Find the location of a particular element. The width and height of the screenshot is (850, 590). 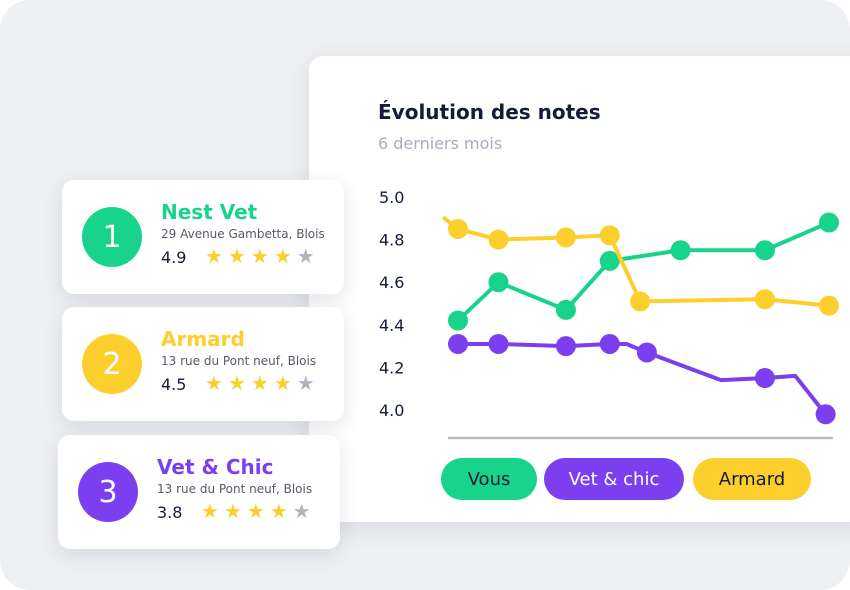

rank-badge: 2 is located at coordinates (112, 364).